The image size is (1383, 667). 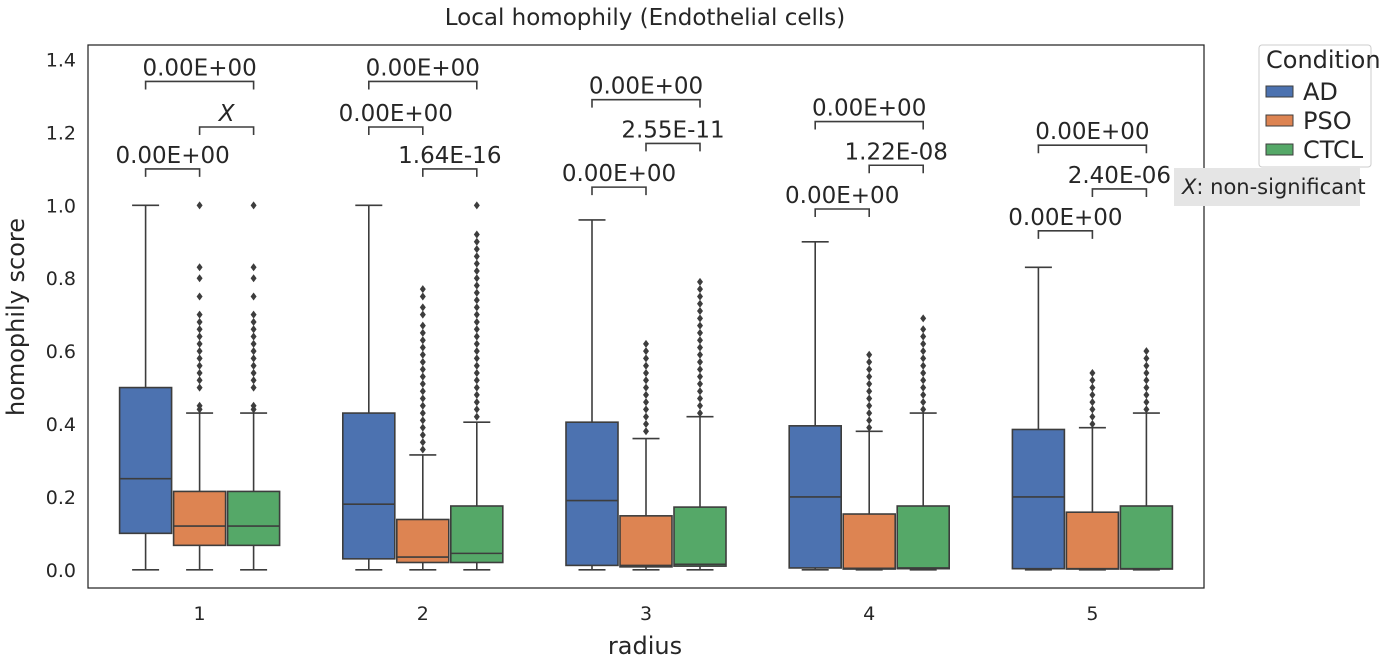 What do you see at coordinates (423, 614) in the screenshot?
I see `x-tick-label: 2` at bounding box center [423, 614].